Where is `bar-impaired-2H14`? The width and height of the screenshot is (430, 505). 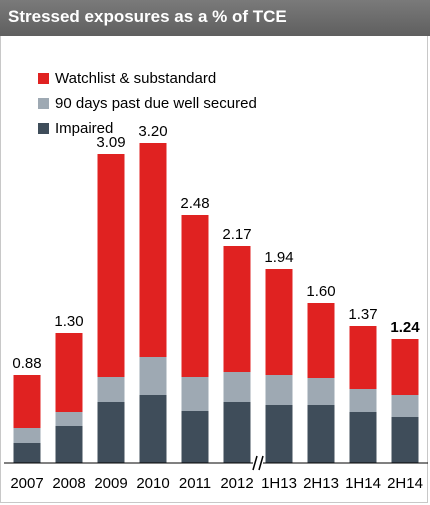 bar-impaired-2H14 is located at coordinates (405, 440).